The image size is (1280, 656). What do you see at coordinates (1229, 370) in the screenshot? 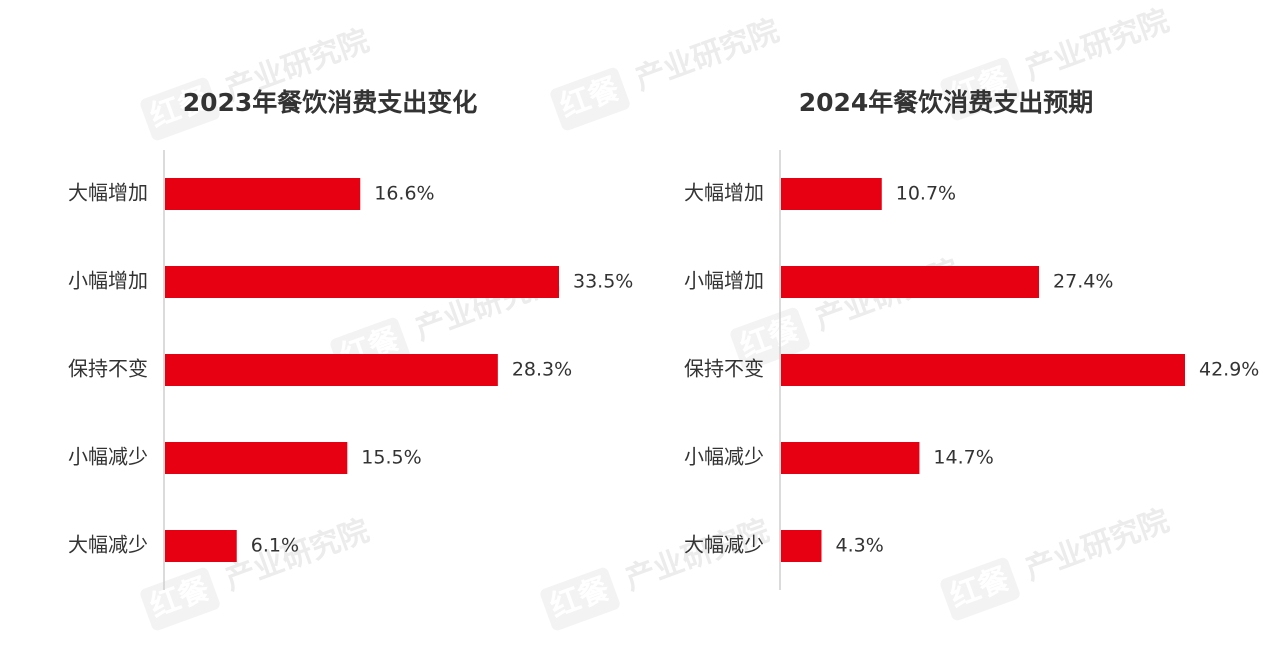
I see `value-label: 42.9%` at bounding box center [1229, 370].